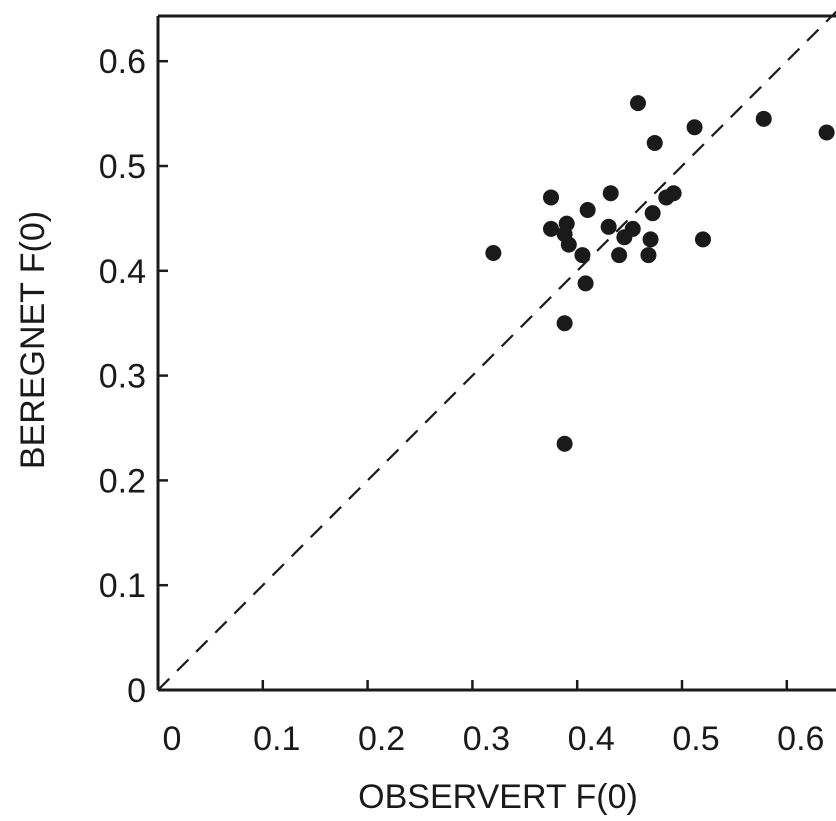 The image size is (836, 821). I want to click on y-tick-label: 0, so click(136, 691).